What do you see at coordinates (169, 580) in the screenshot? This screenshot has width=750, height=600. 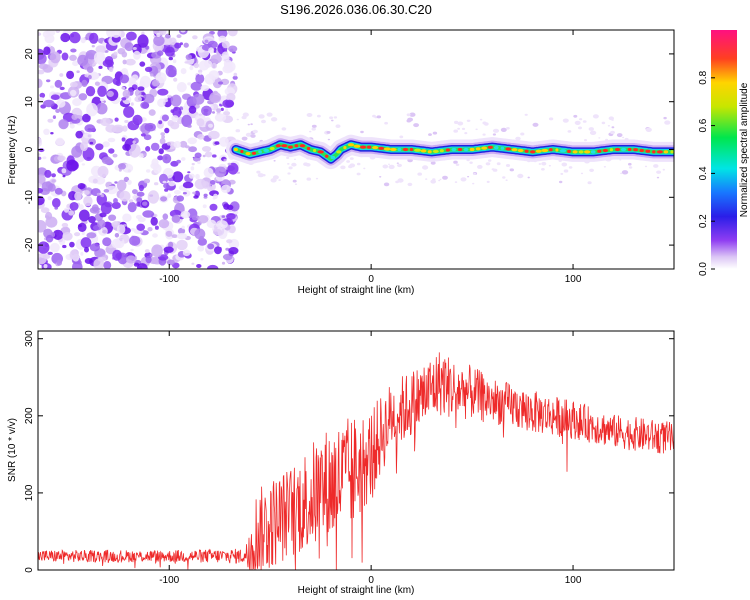 I see `snr-xtick-label: -100` at bounding box center [169, 580].